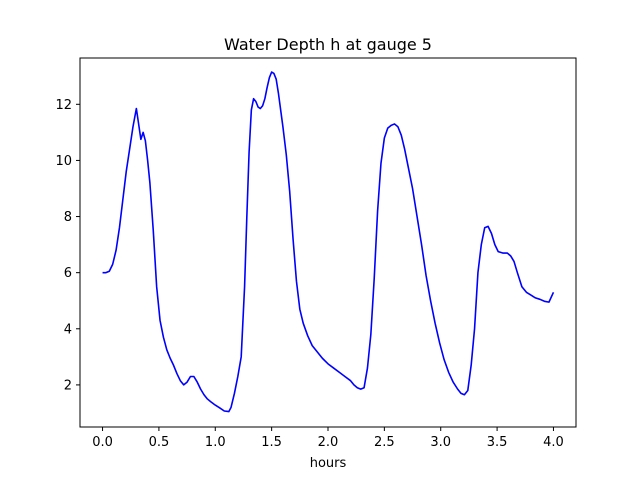  What do you see at coordinates (497, 442) in the screenshot?
I see `x-tick-label: 3.5` at bounding box center [497, 442].